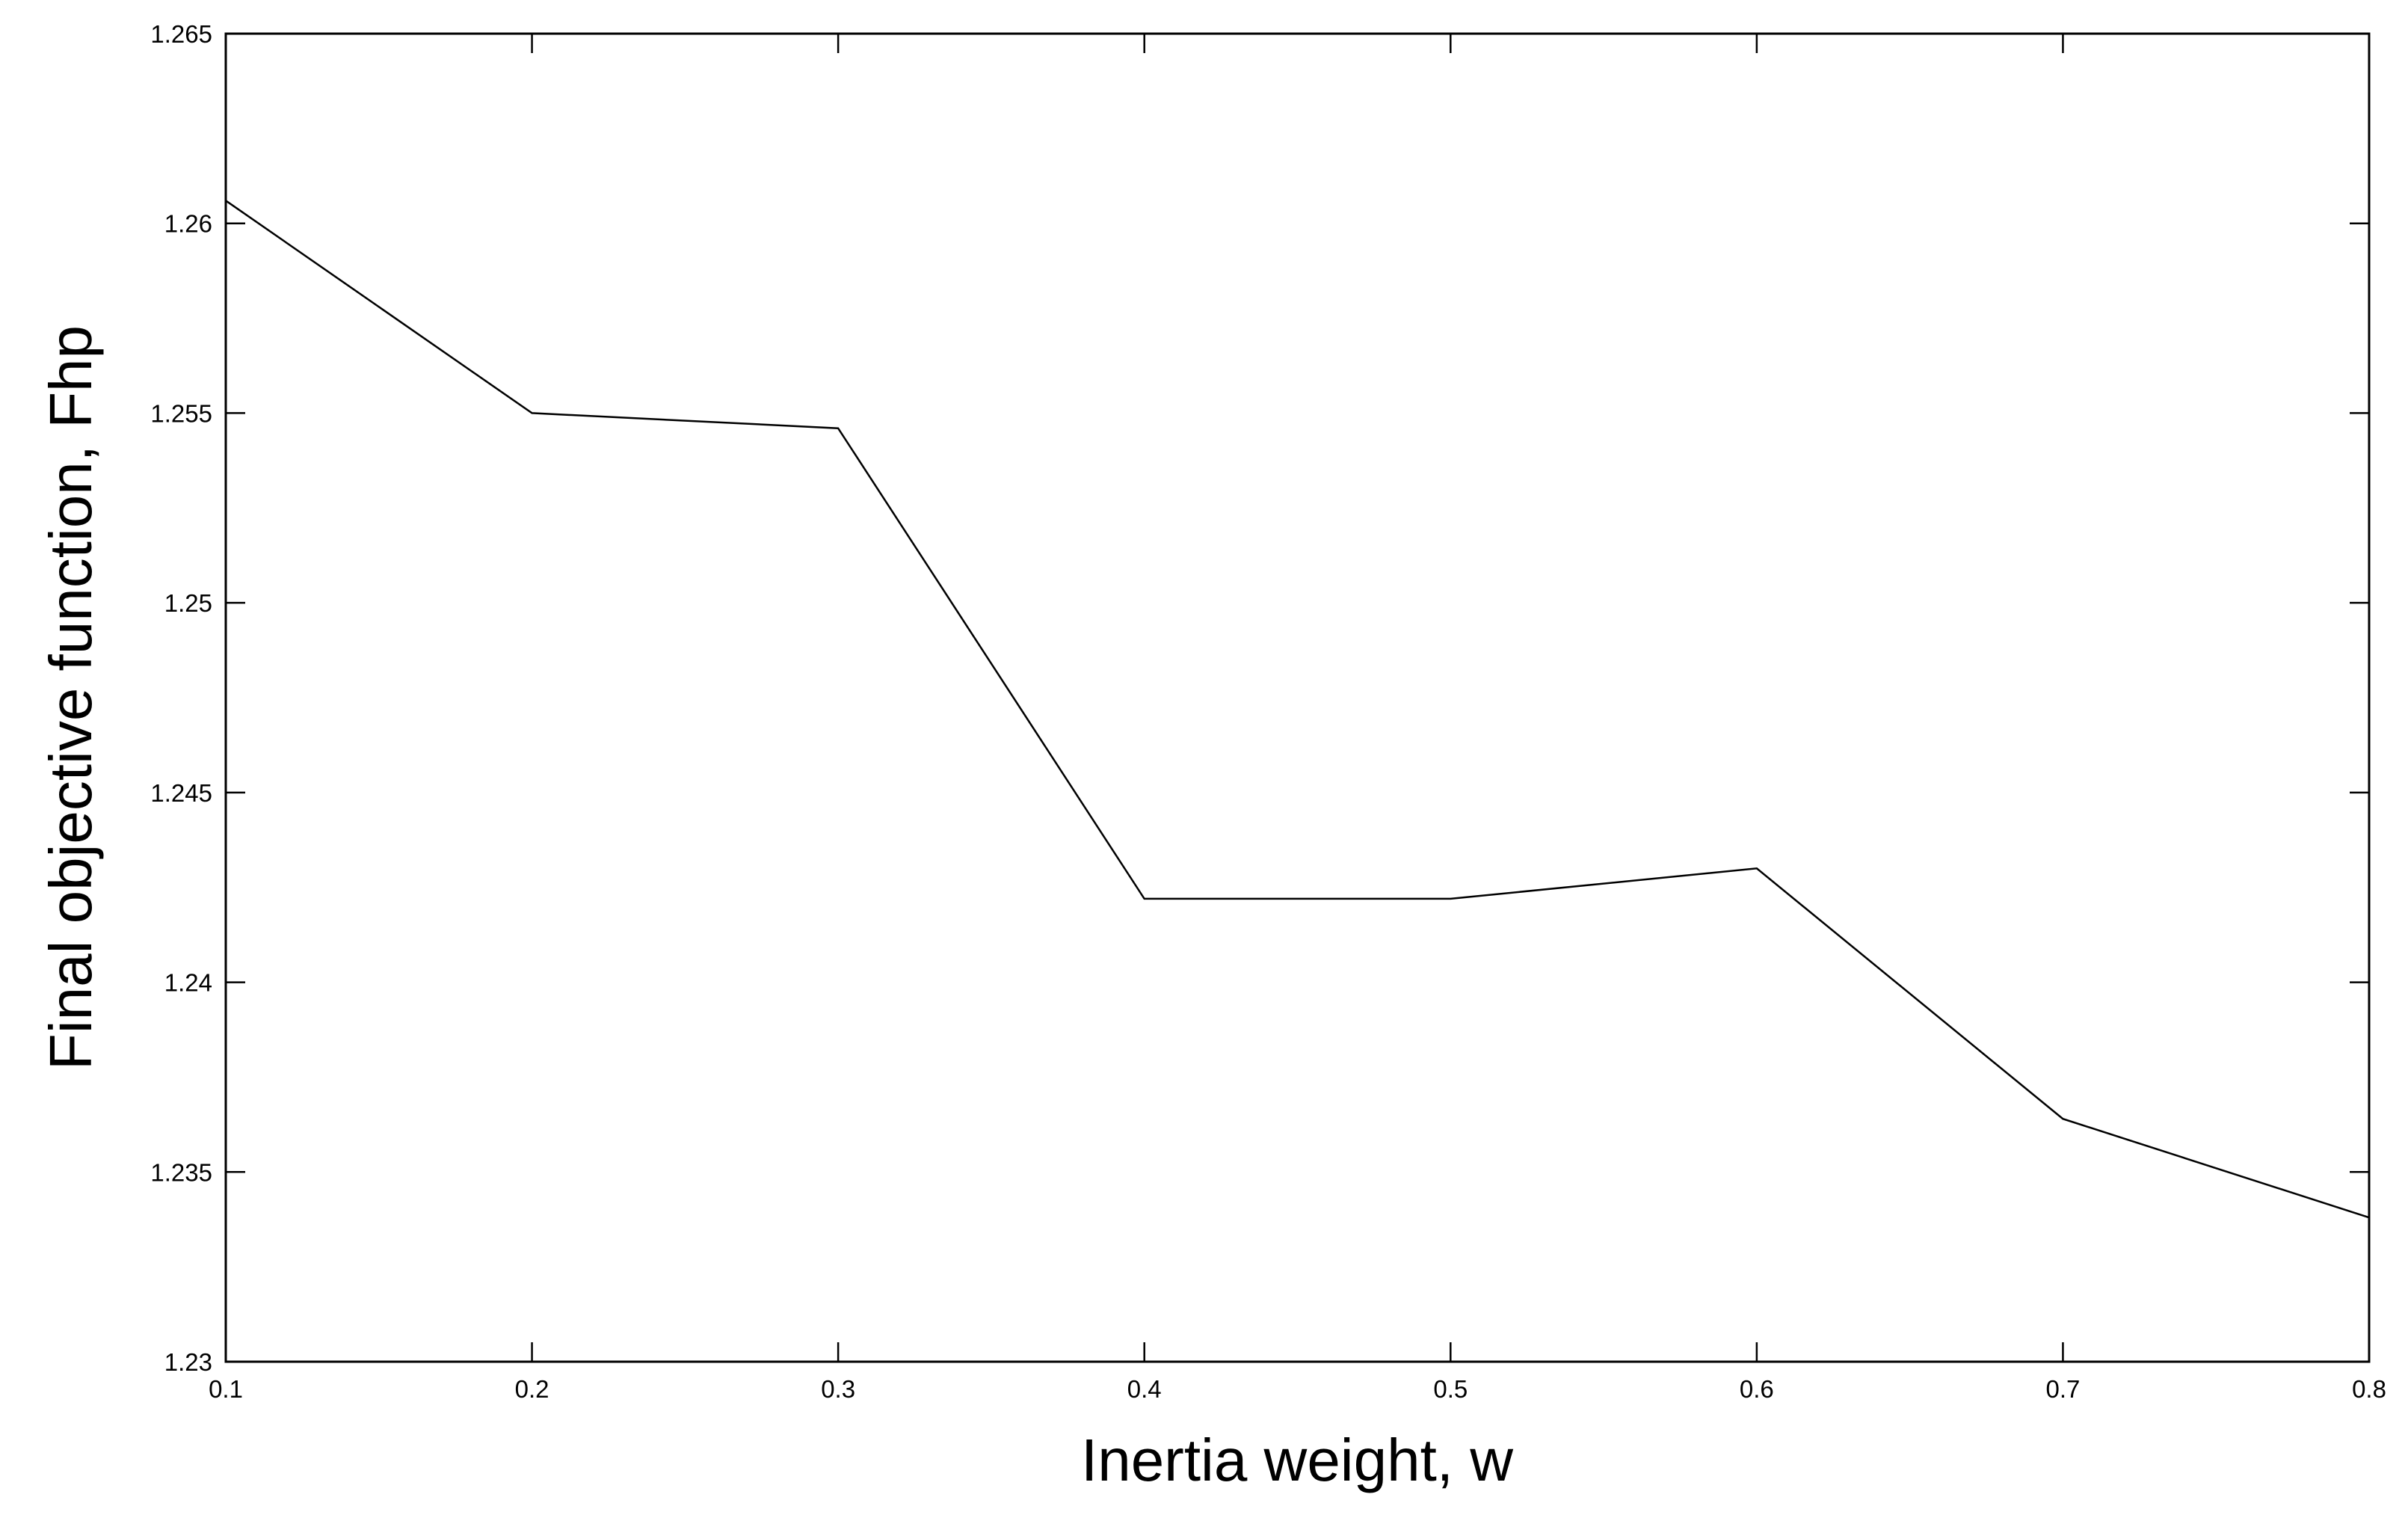 The width and height of the screenshot is (2408, 1518). What do you see at coordinates (181, 793) in the screenshot?
I see `y-tick-label: 1.245` at bounding box center [181, 793].